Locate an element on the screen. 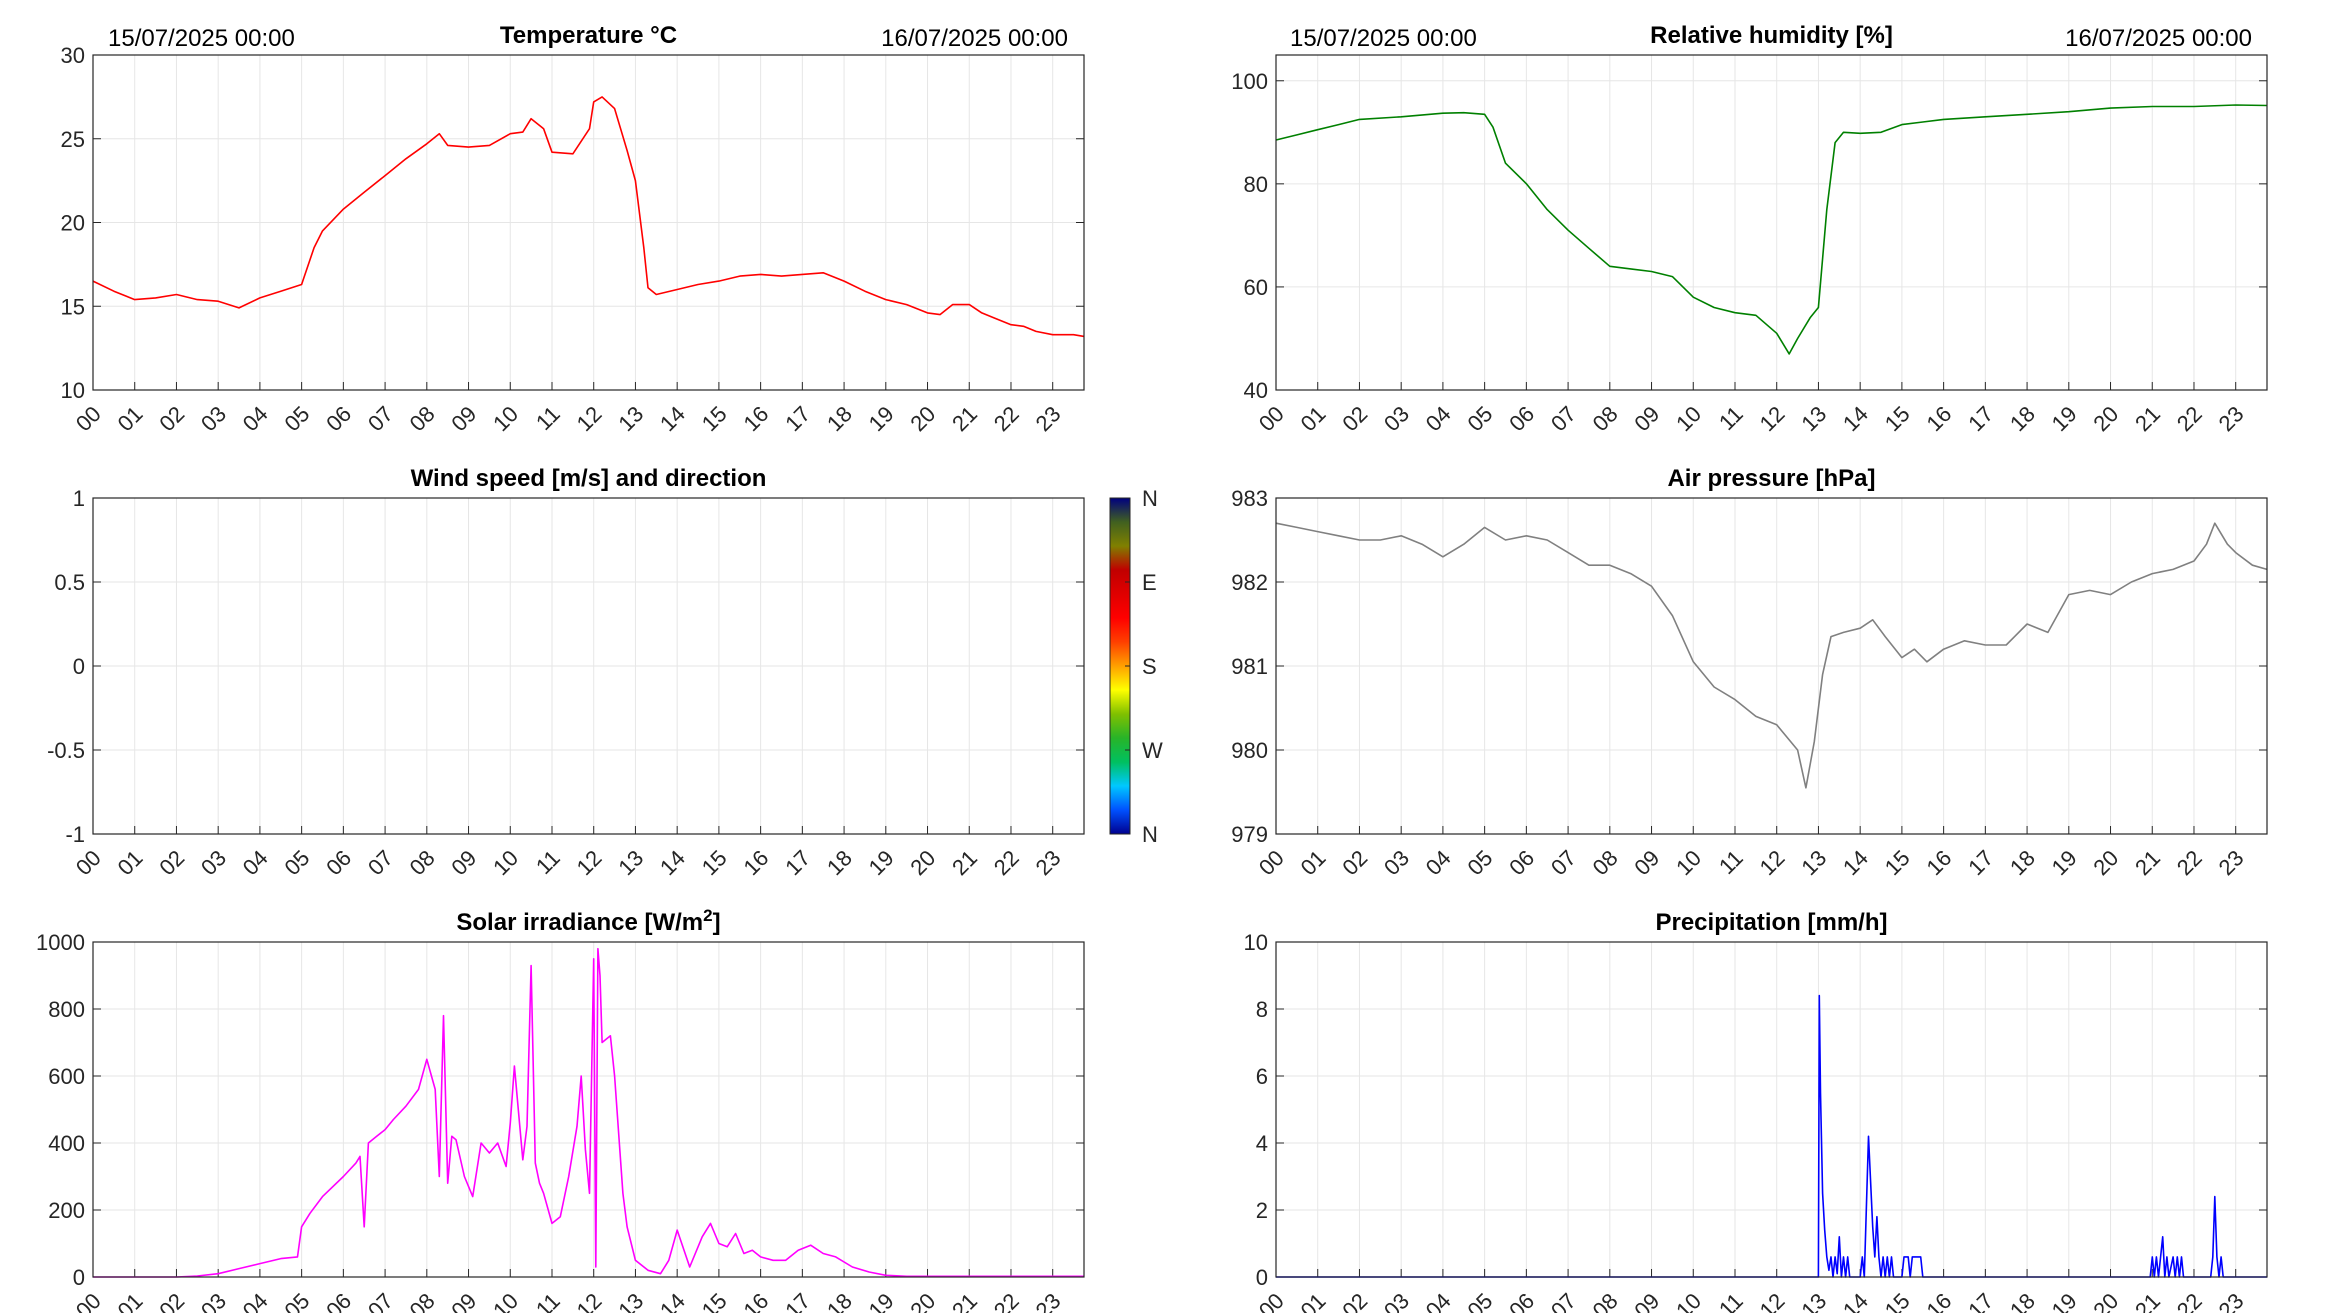 Image resolution: width=2333 pixels, height=1313 pixels. precipitation-ytick-label: 10 is located at coordinates (1256, 942).